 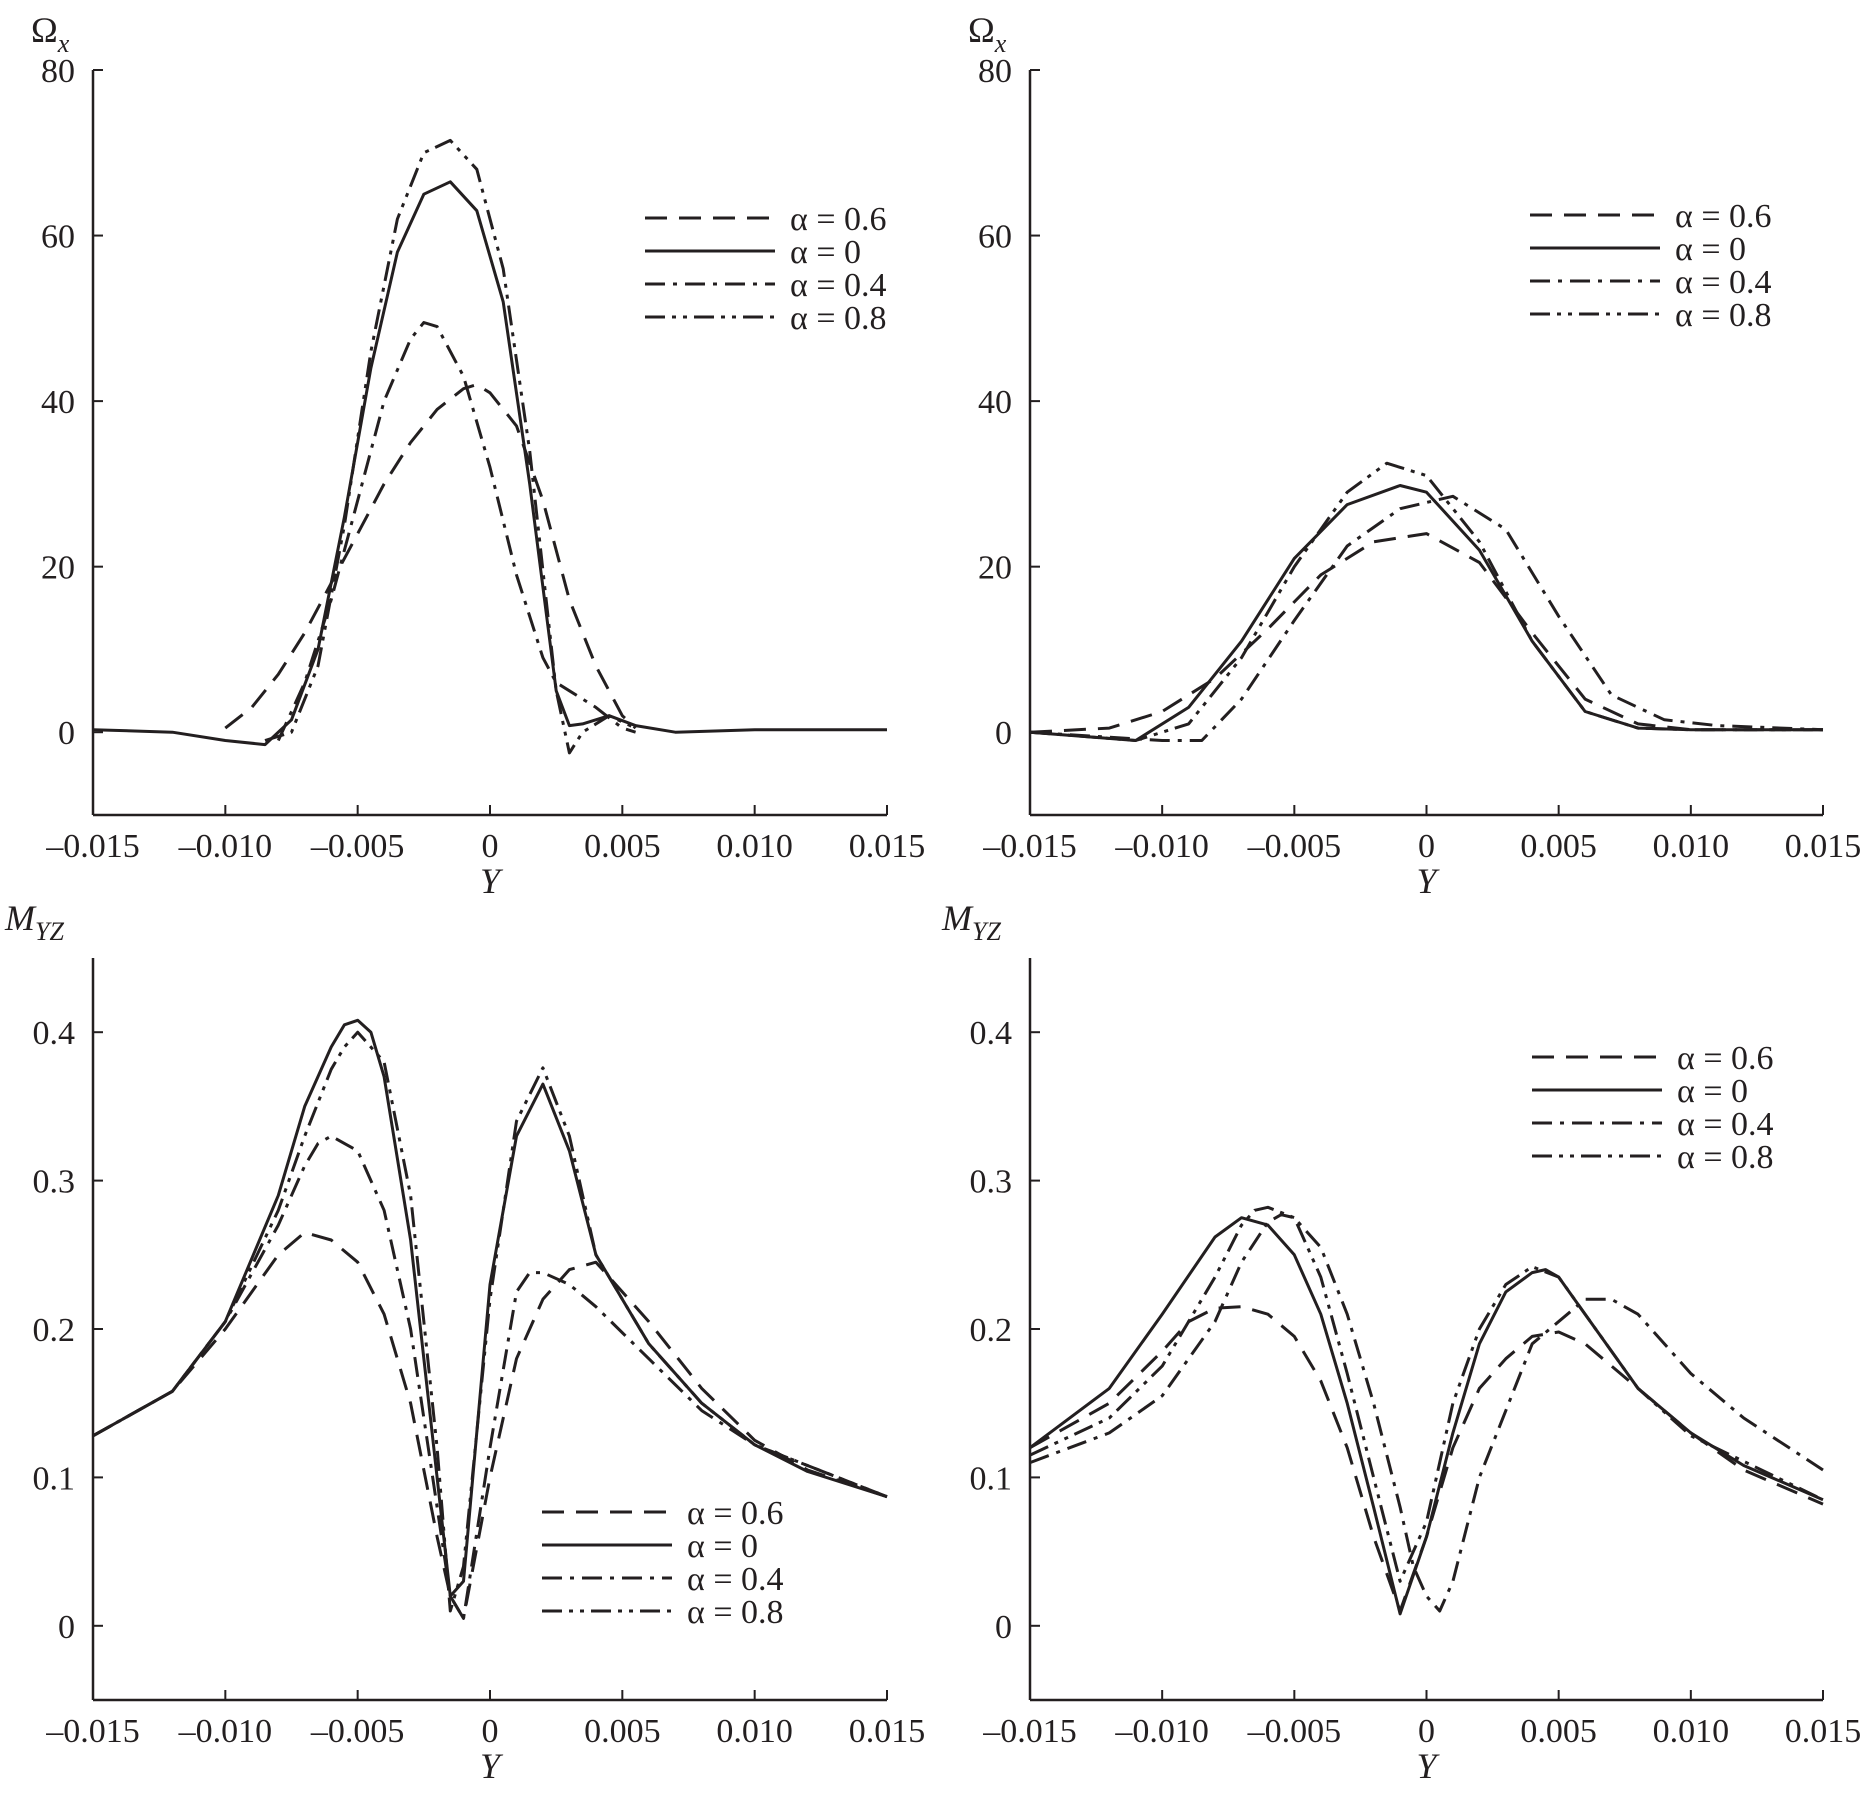 I want to click on y-tick-label: 80, so click(x=58, y=71).